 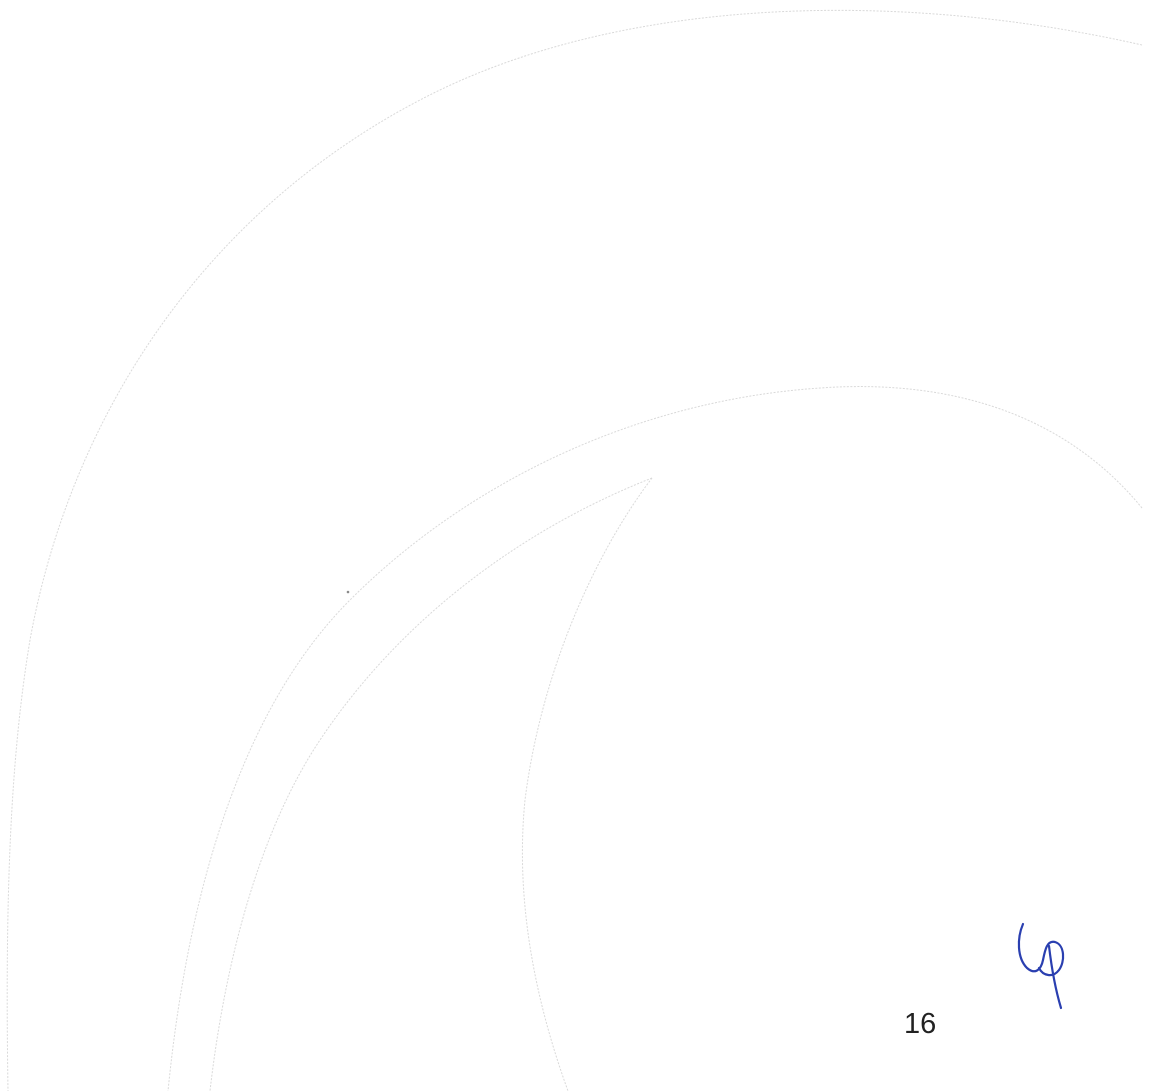 I want to click on page-number: 16, so click(x=920, y=1024).